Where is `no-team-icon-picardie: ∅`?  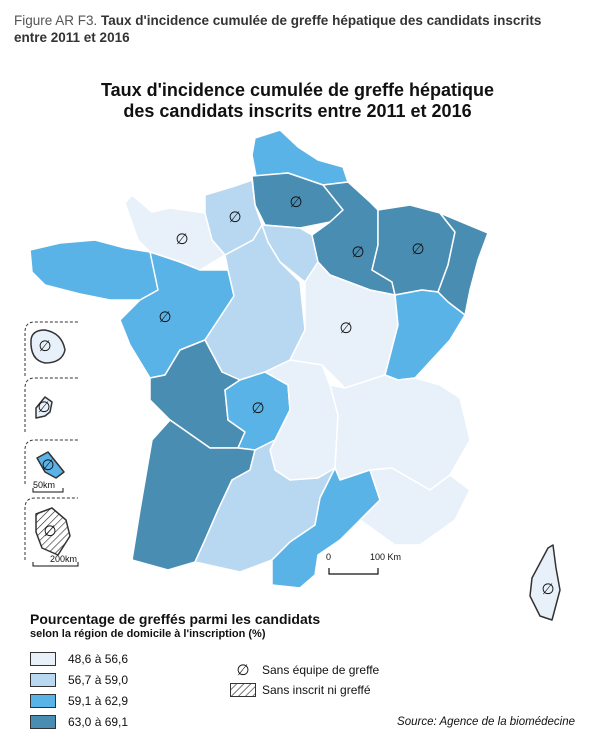
no-team-icon-picardie: ∅ is located at coordinates (295, 202).